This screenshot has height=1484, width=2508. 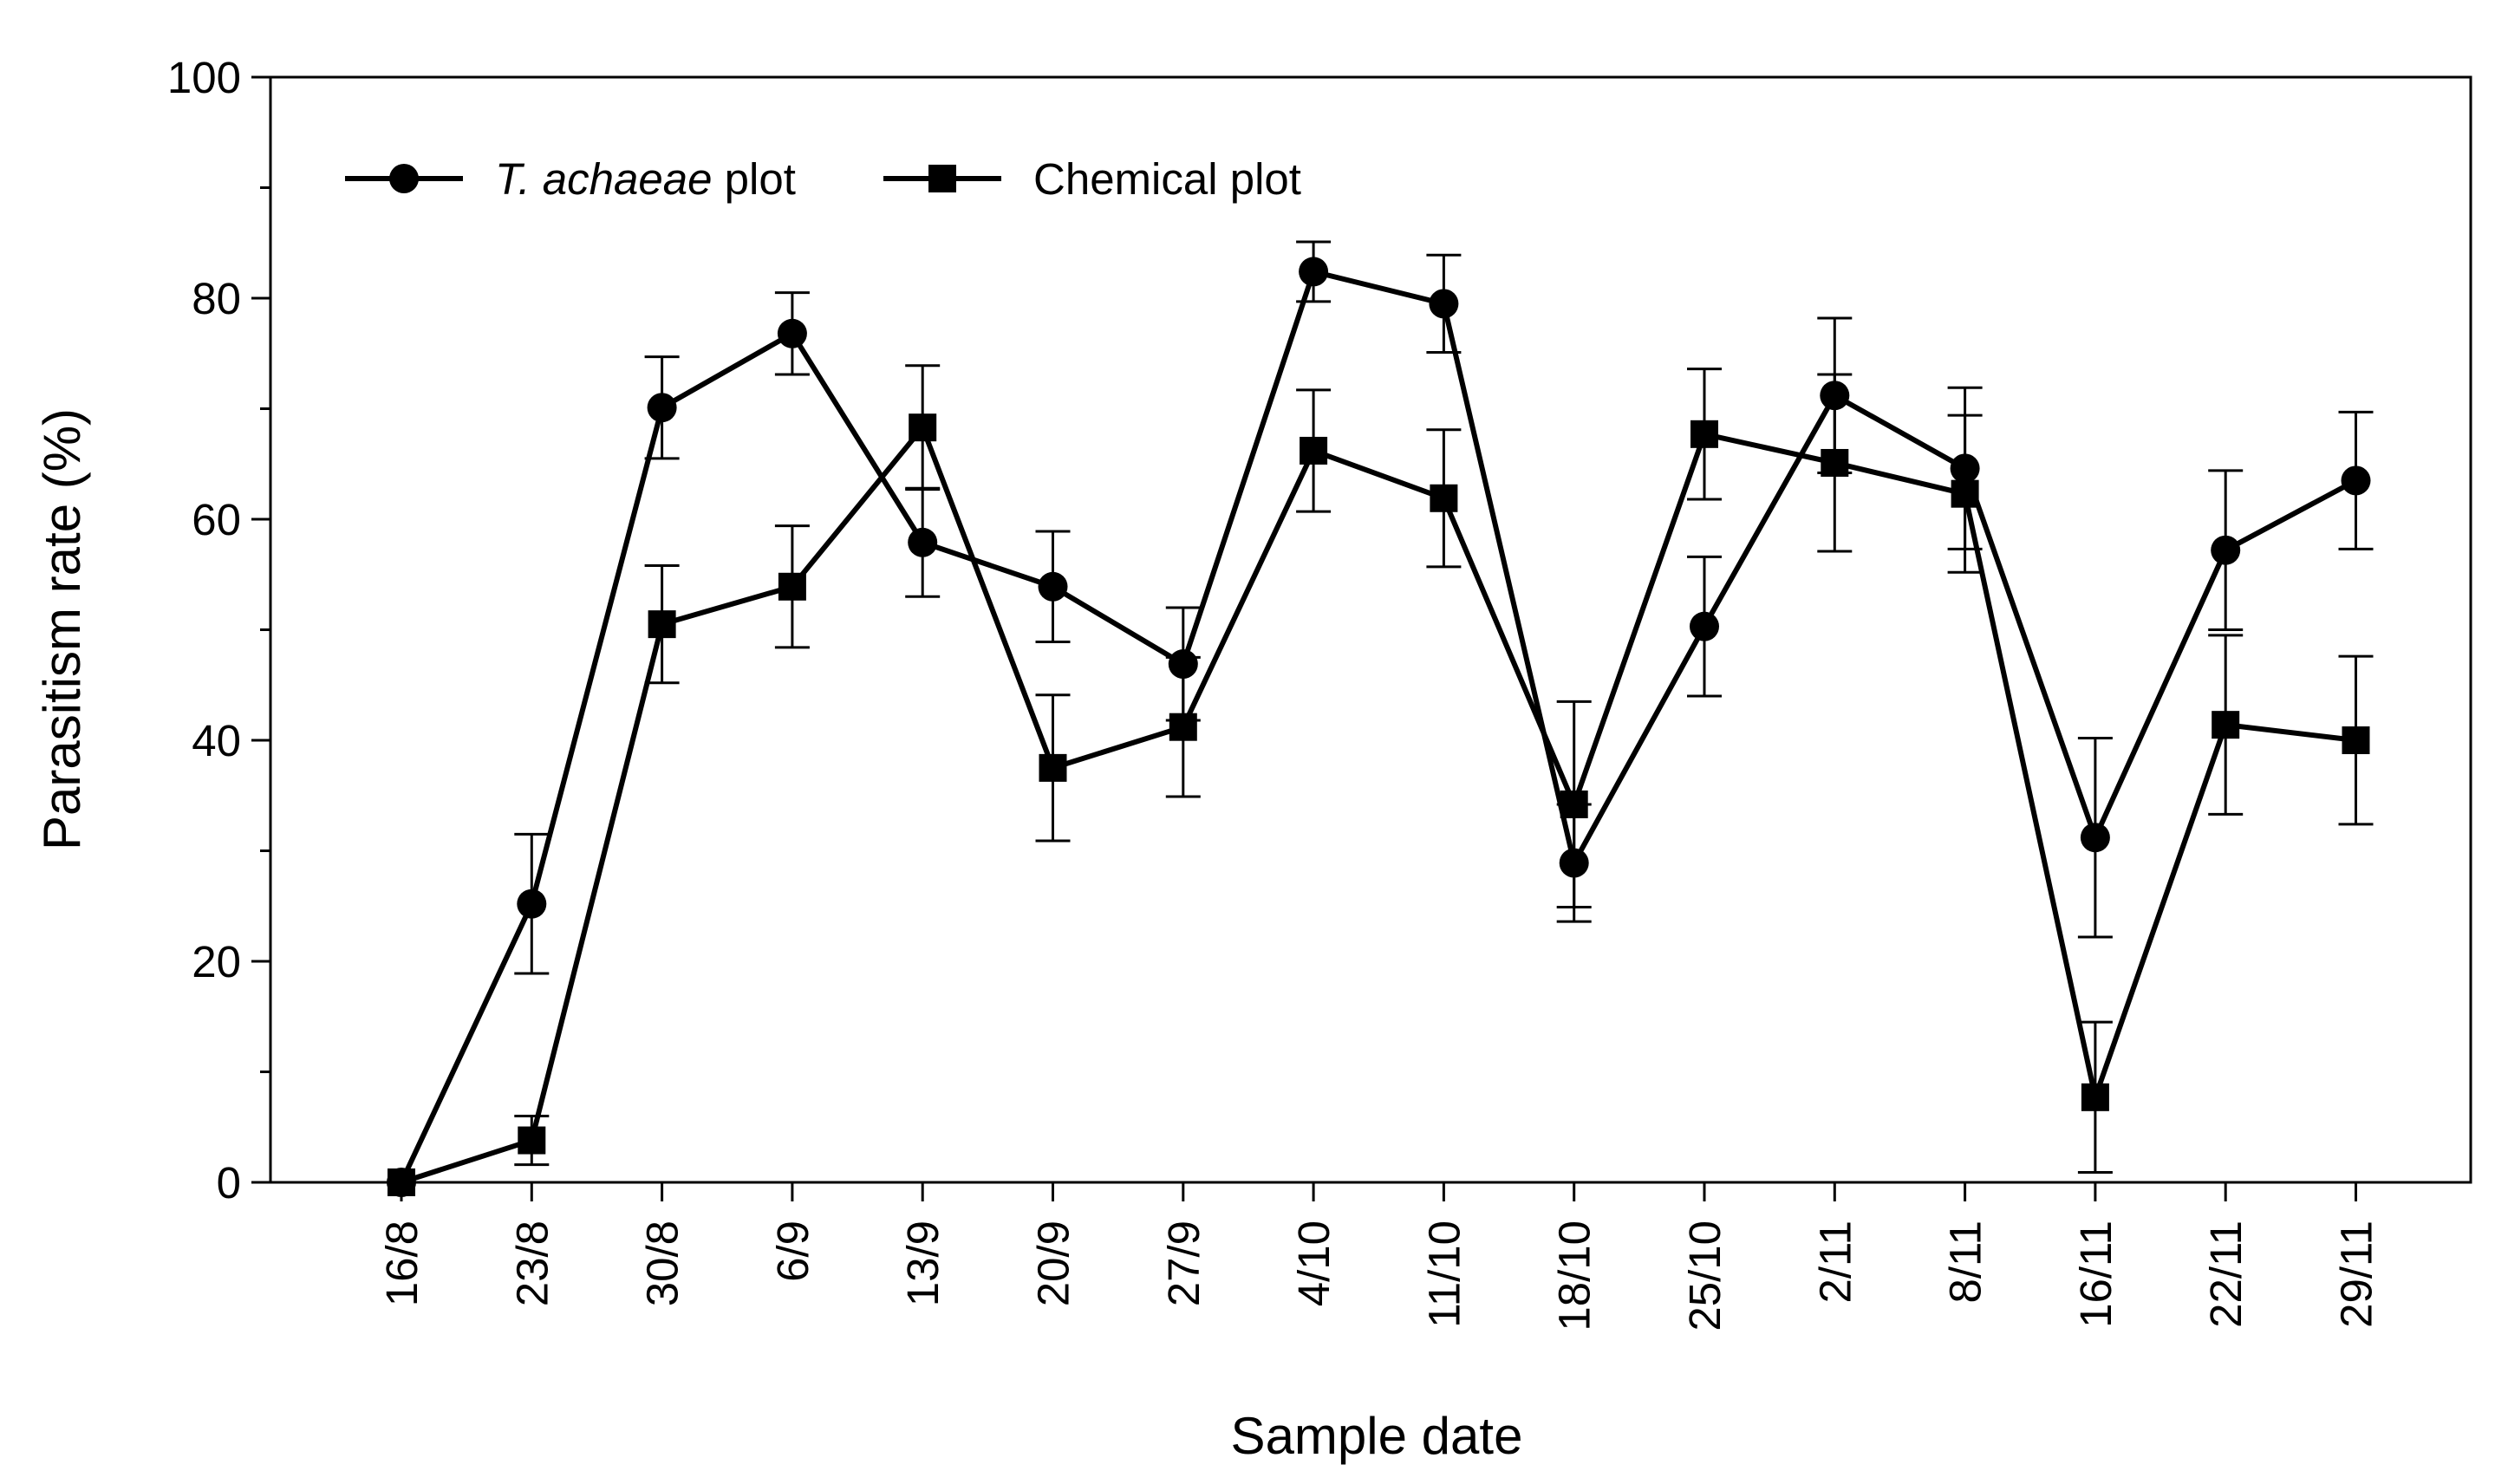 What do you see at coordinates (2356, 1274) in the screenshot?
I see `x-tick-label: 29/11` at bounding box center [2356, 1274].